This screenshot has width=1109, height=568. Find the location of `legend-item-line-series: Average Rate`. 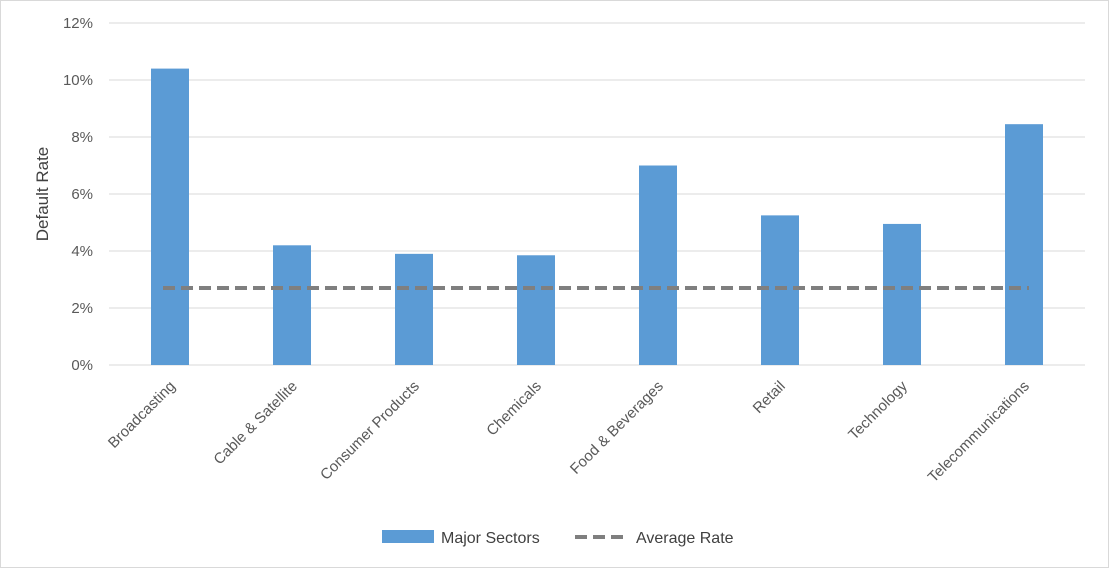

legend-item-line-series: Average Rate is located at coordinates (654, 538).